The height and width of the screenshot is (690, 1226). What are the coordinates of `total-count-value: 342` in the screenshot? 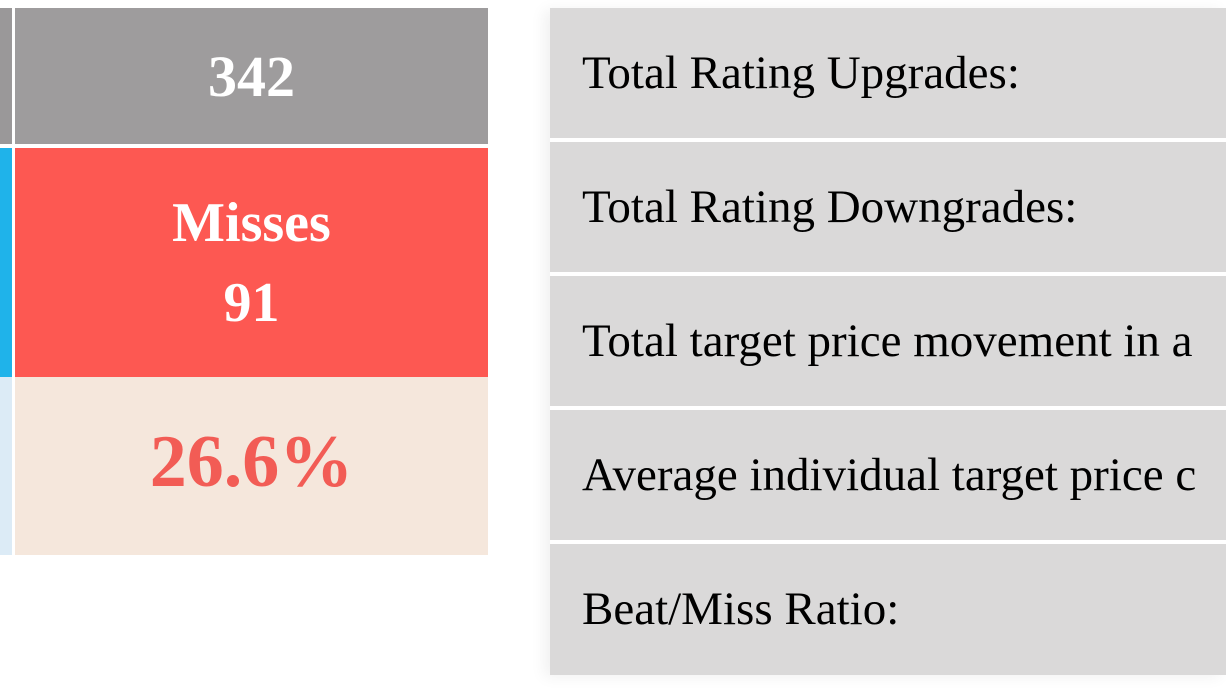 It's located at (251, 76).